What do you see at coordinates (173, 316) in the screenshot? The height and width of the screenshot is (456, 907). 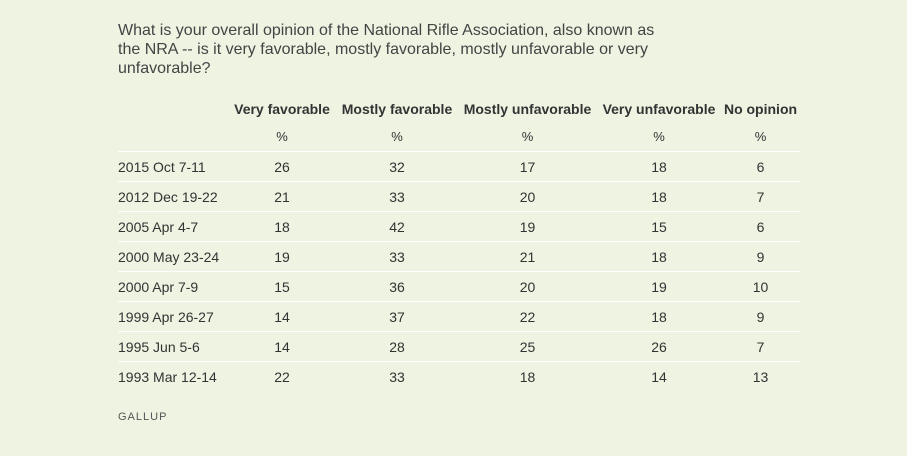 I see `row-date-label: 1999 Apr 26-27` at bounding box center [173, 316].